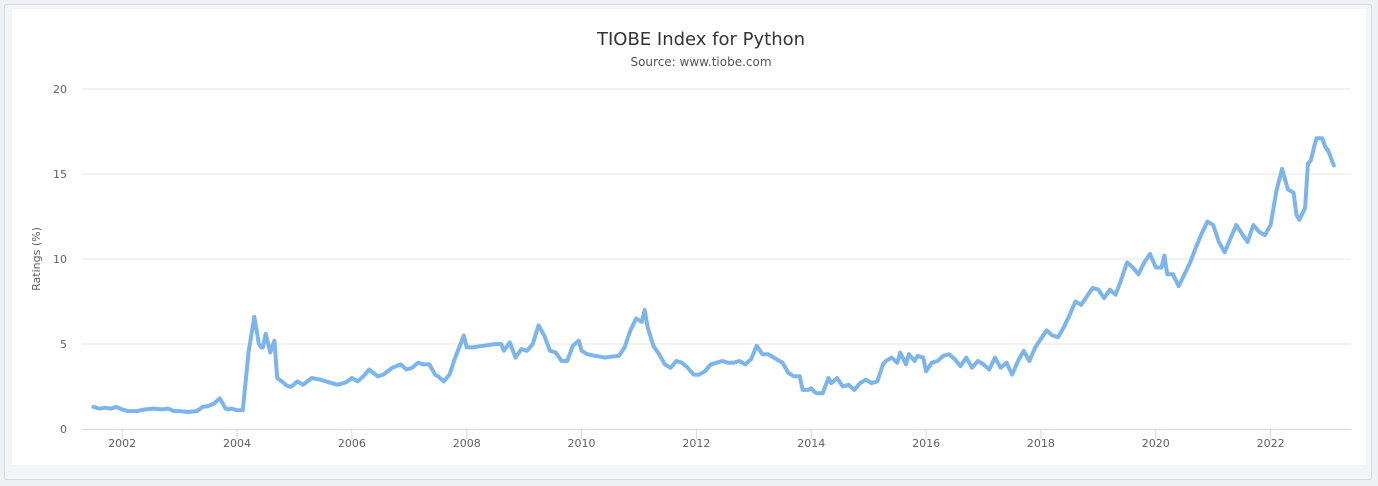  What do you see at coordinates (582, 443) in the screenshot?
I see `x-tick-label: 2010` at bounding box center [582, 443].